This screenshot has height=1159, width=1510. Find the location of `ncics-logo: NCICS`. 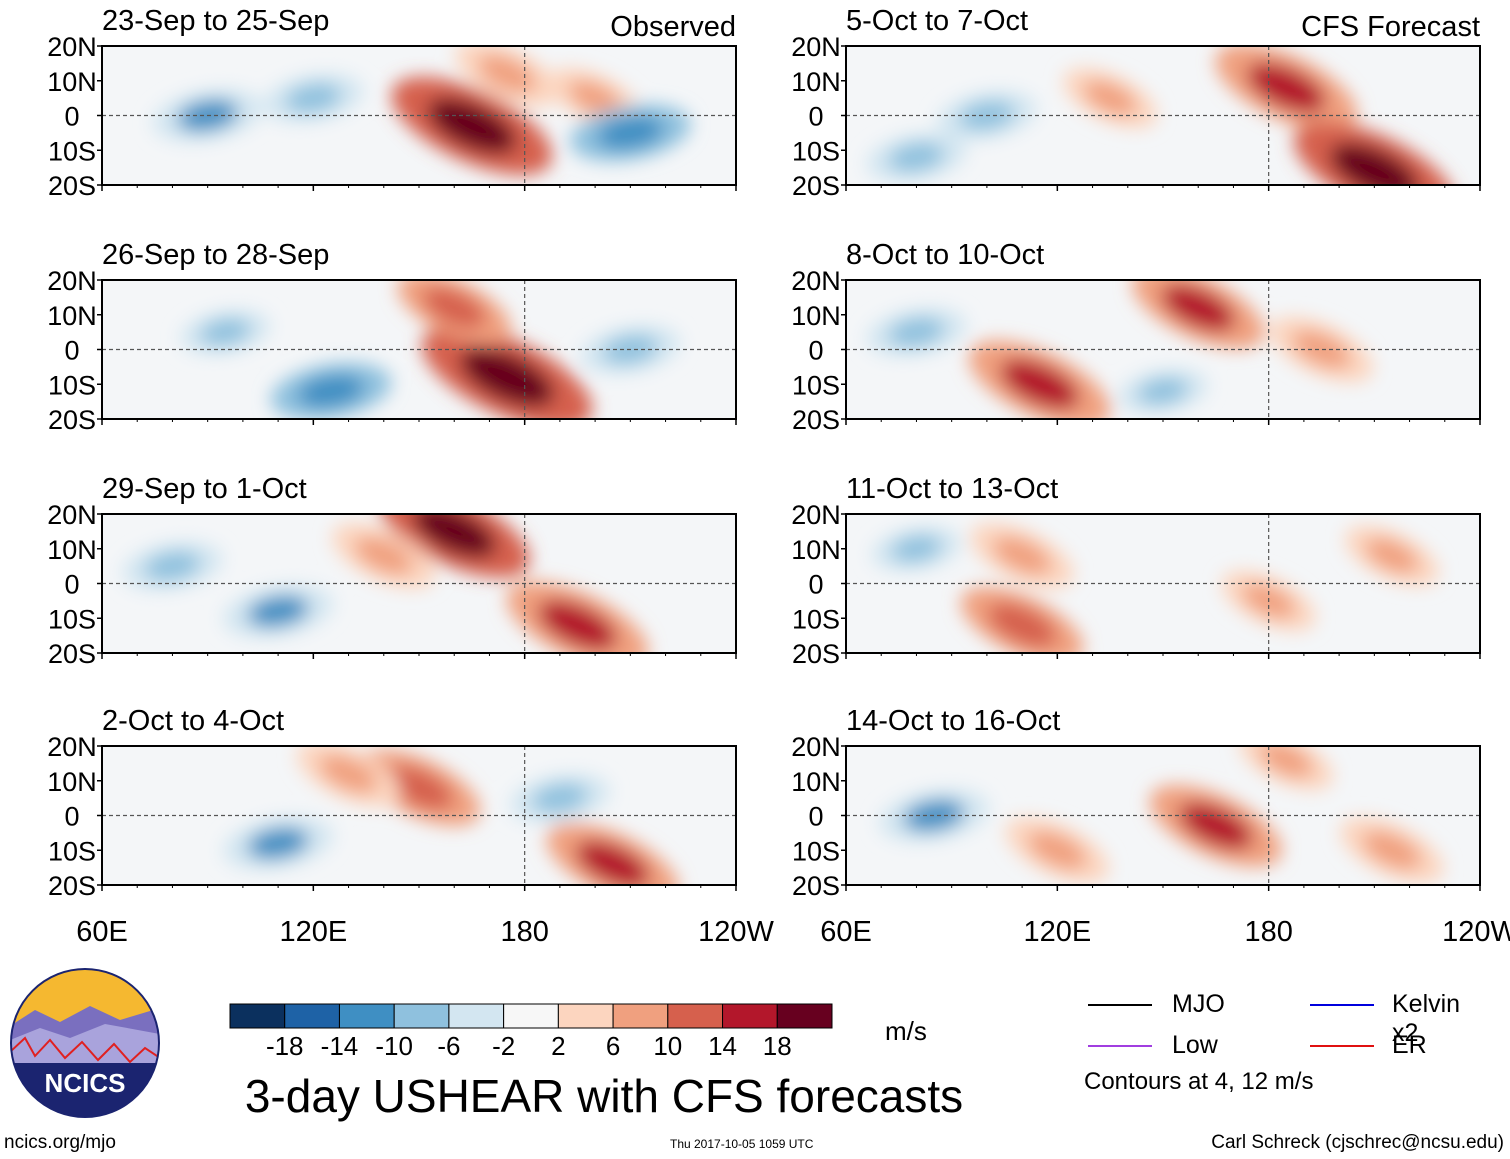

ncics-logo: NCICS is located at coordinates (85, 1043).